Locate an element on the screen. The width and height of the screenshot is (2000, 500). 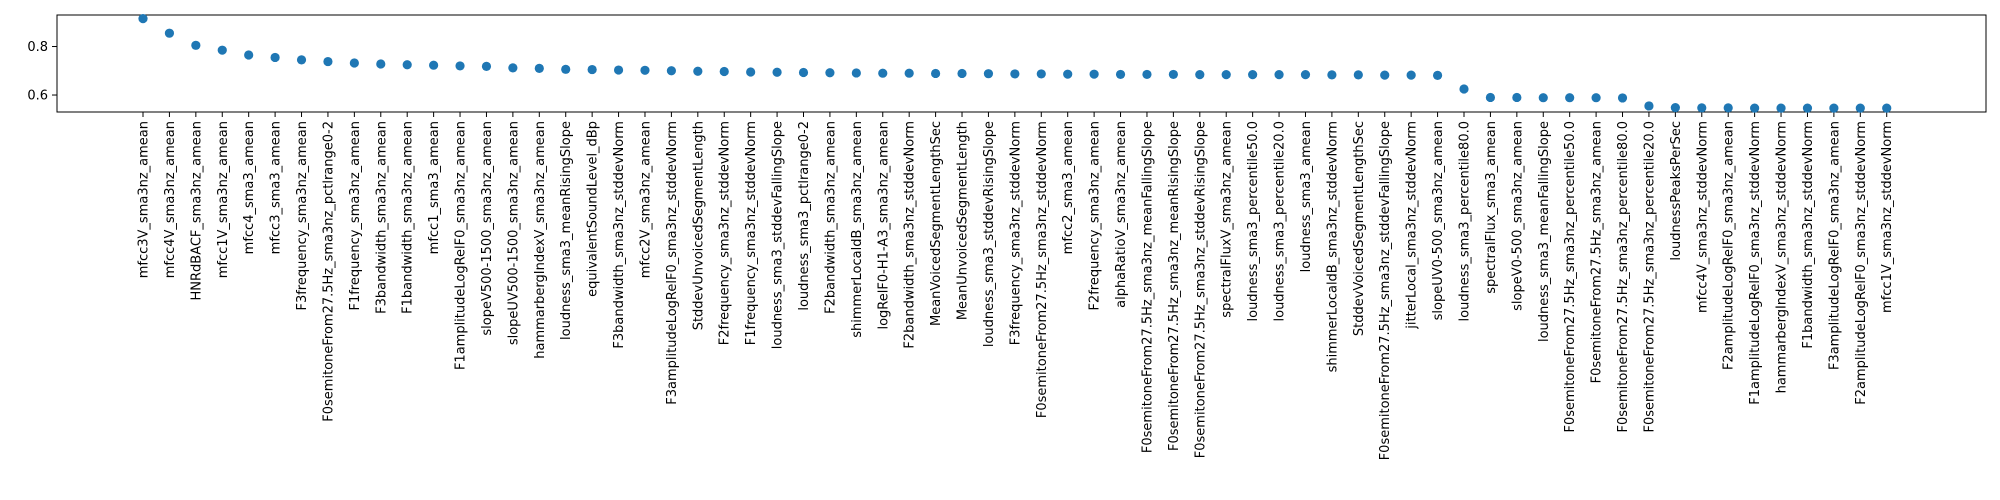
x-tick-label: alphaRatioV_sma3nz_amean is located at coordinates (1121, 214).